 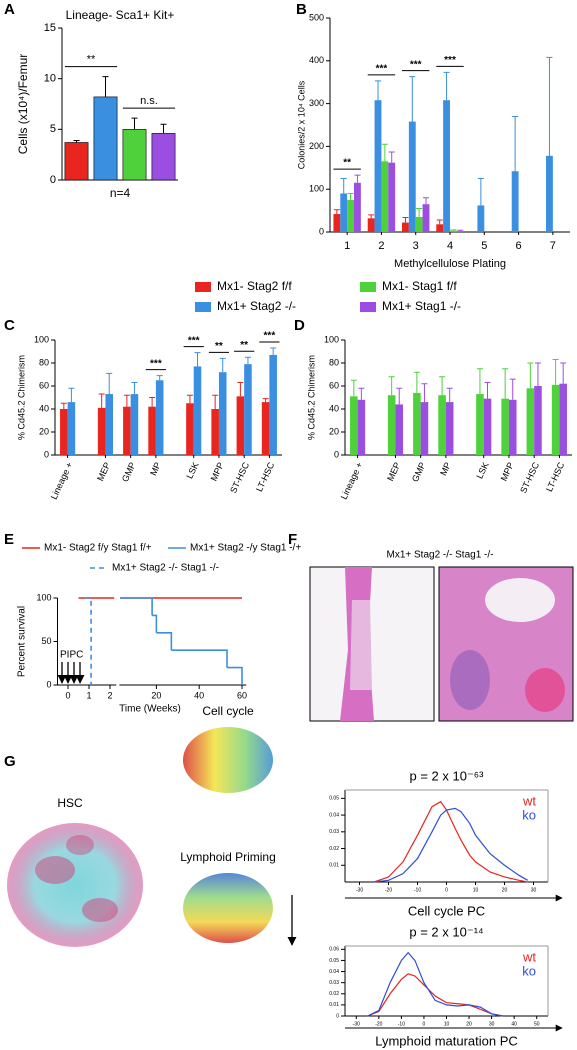 I want to click on significance-label: **, so click(x=244, y=345).